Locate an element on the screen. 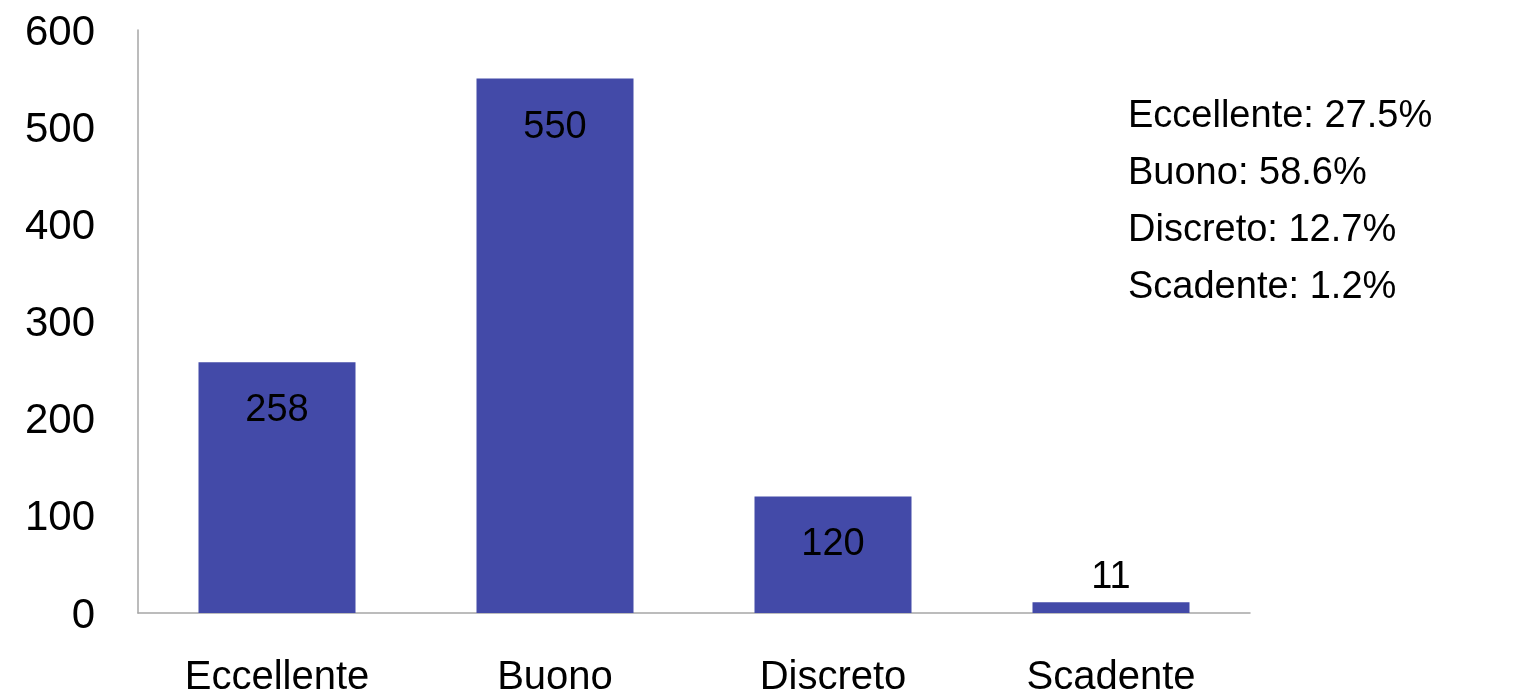 The width and height of the screenshot is (1524, 696). annotation: Buono: 58.6% is located at coordinates (1247, 171).